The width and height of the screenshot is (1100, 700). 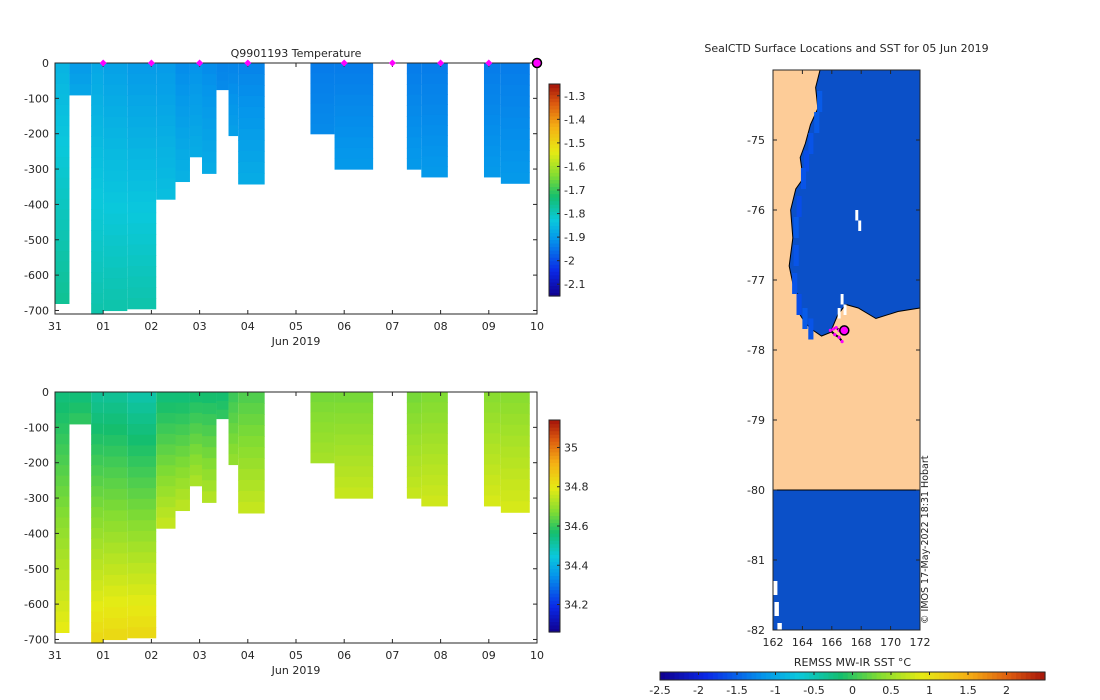 I want to click on y-tick-label: -81, so click(x=756, y=560).